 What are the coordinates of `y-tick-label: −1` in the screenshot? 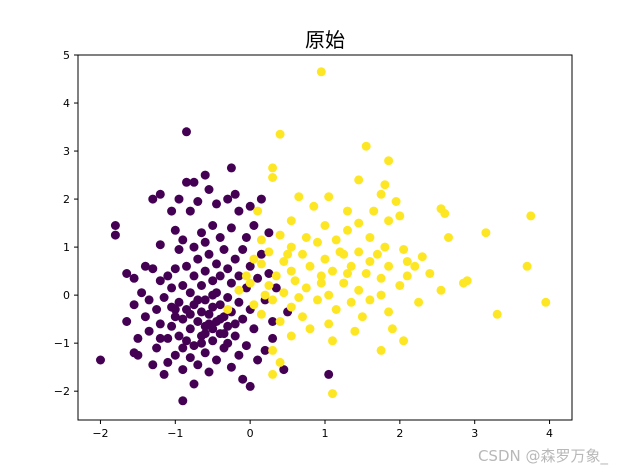 It's located at (62, 343).